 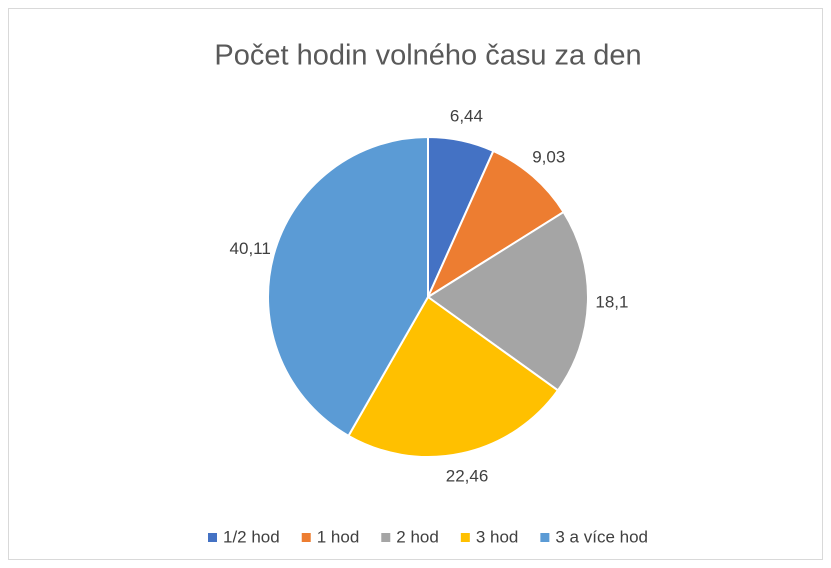 What do you see at coordinates (601, 536) in the screenshot?
I see `legend-label: 3 a více hod` at bounding box center [601, 536].